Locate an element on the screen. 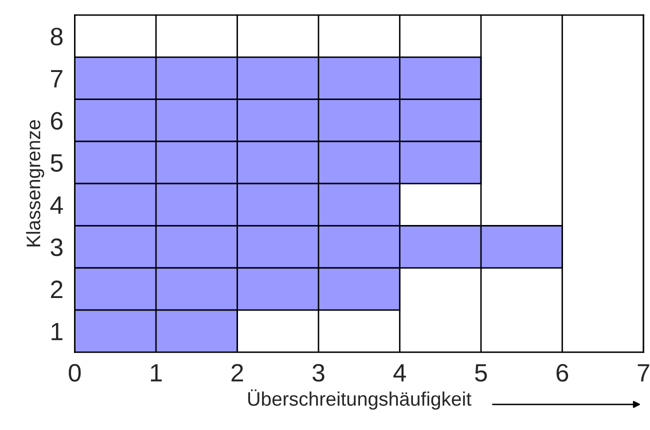 This screenshot has height=430, width=650. y-tick-label: 8 is located at coordinates (56, 37).